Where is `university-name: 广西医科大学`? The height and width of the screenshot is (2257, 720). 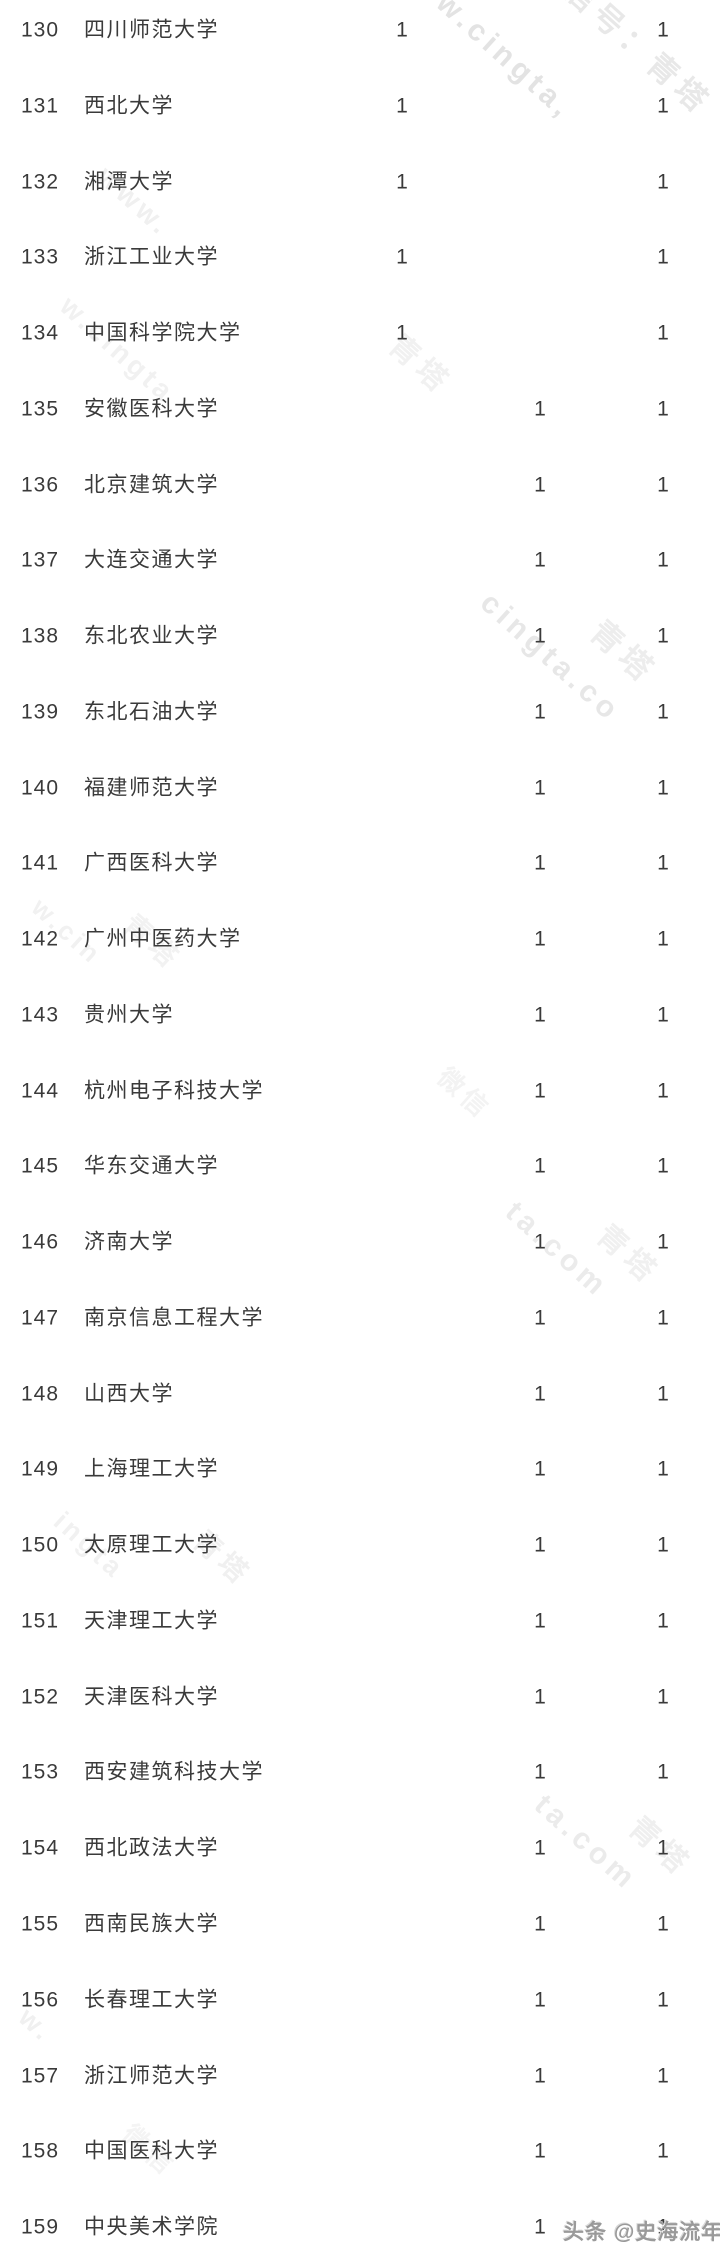 university-name: 广西医科大学 is located at coordinates (151, 863).